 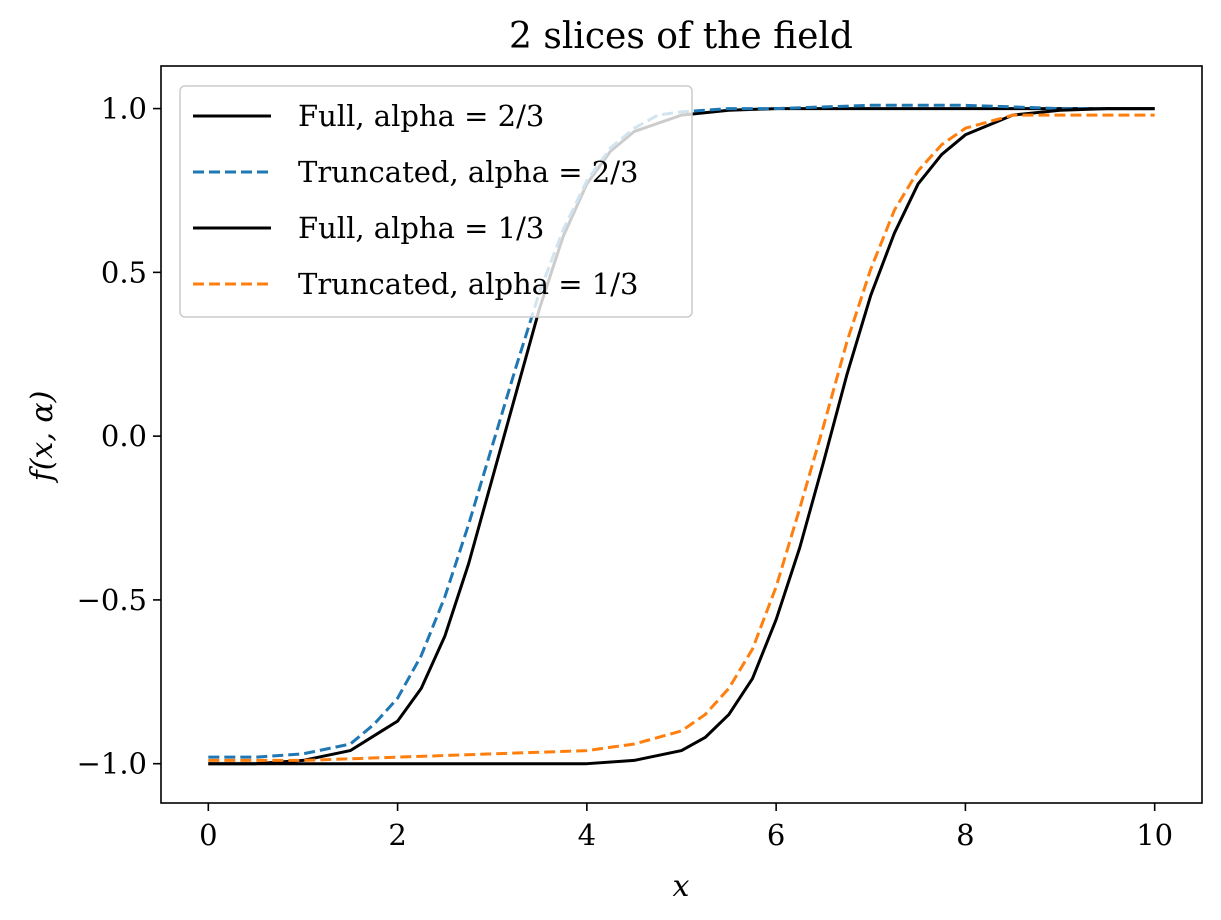 I want to click on y-axis-label: f(x, α), so click(x=42, y=437).